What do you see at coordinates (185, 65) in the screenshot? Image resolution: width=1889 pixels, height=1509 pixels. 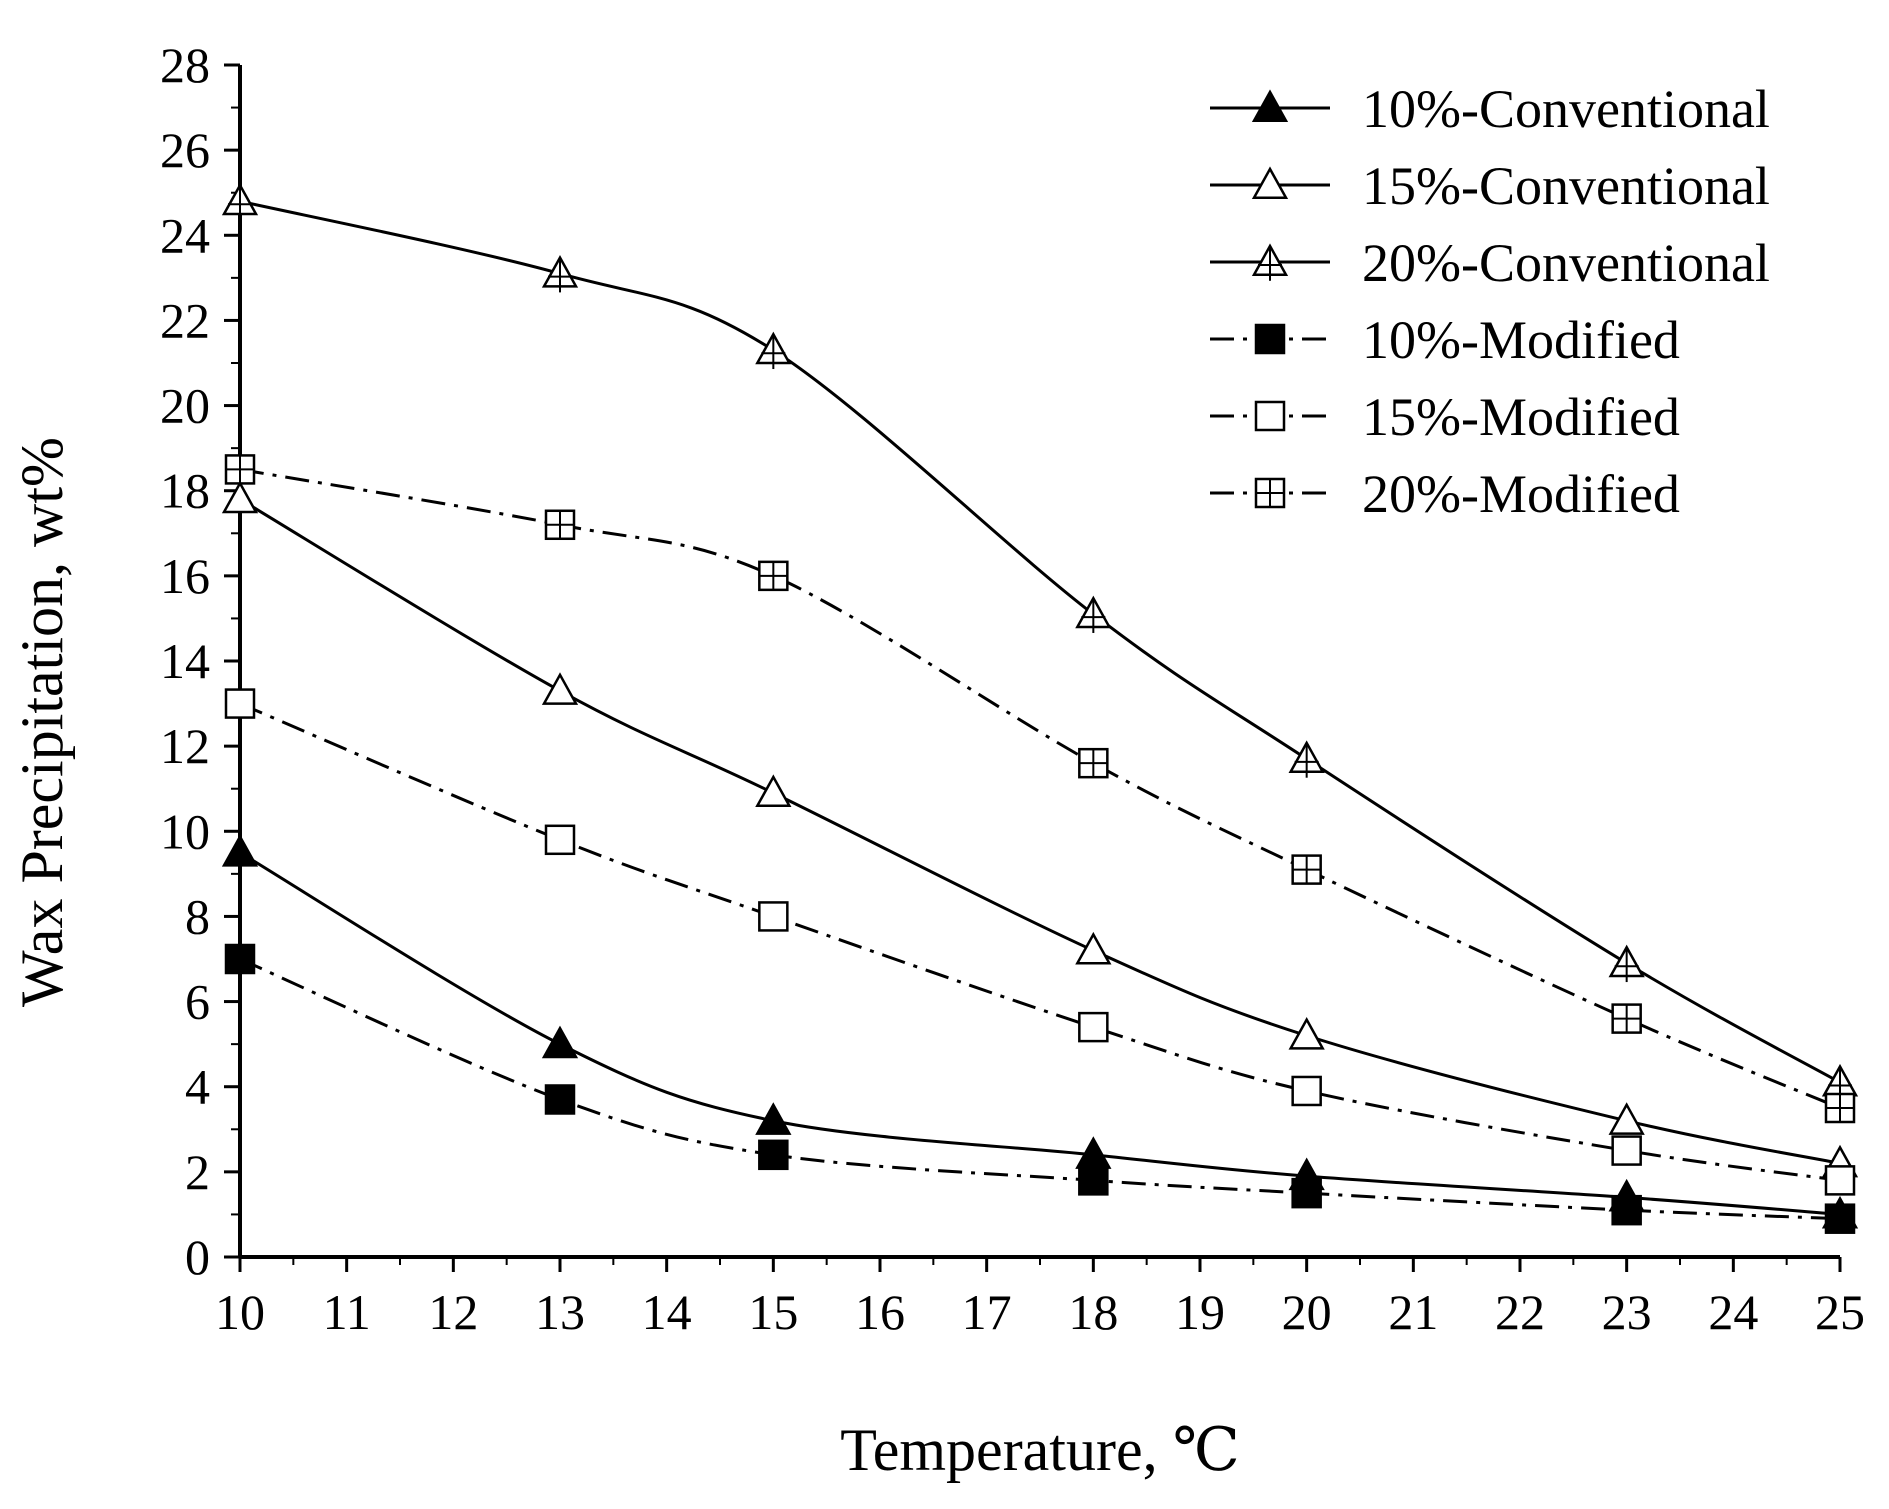 I see `y-tick-label: 28` at bounding box center [185, 65].